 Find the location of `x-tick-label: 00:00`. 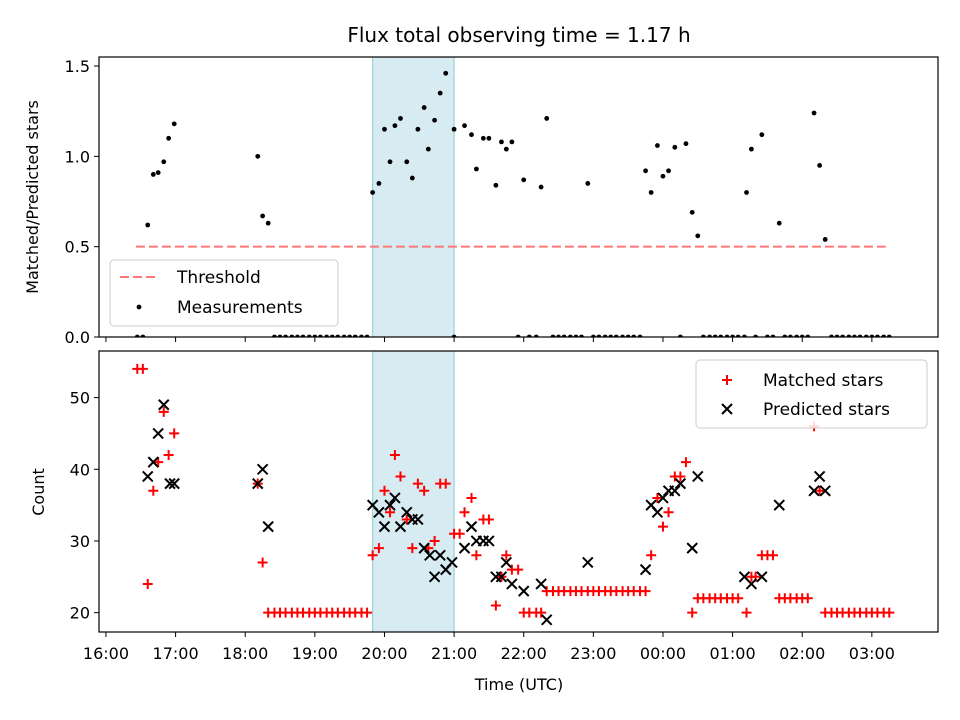

x-tick-label: 00:00 is located at coordinates (663, 653).